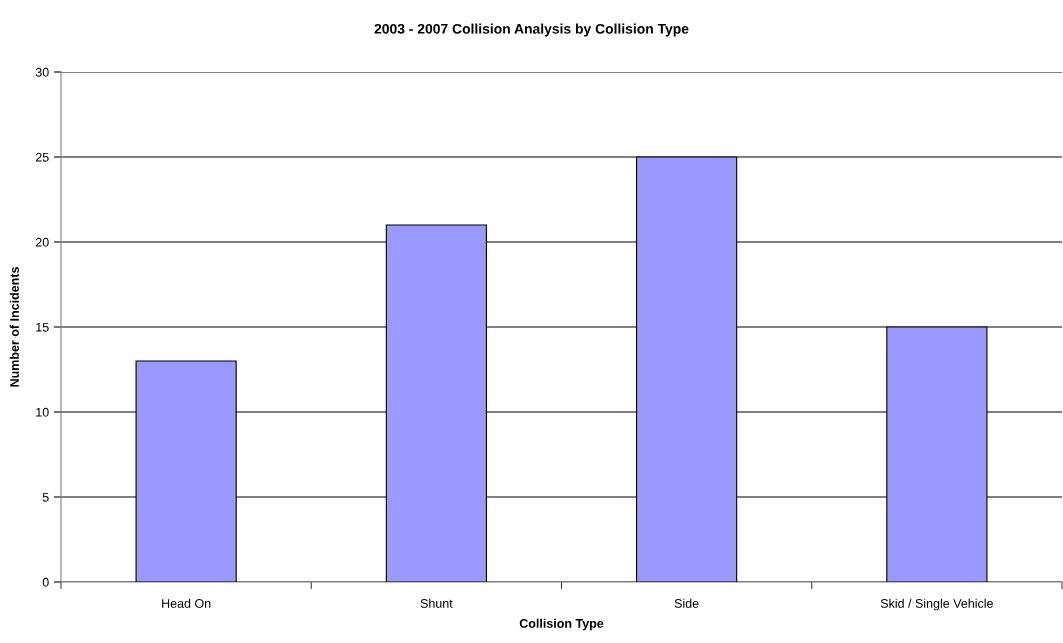 The image size is (1063, 643). I want to click on chart-title: 2003 - 2007 Collision Analysis by Collision Type, so click(531, 30).